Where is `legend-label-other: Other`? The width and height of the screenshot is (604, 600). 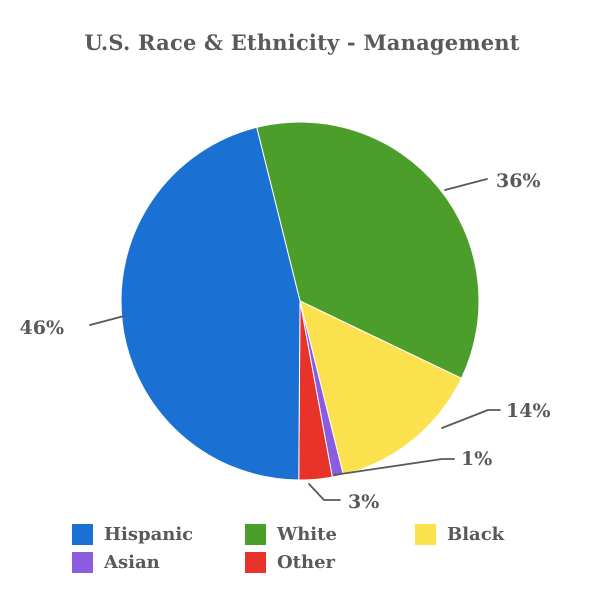 legend-label-other: Other is located at coordinates (306, 562).